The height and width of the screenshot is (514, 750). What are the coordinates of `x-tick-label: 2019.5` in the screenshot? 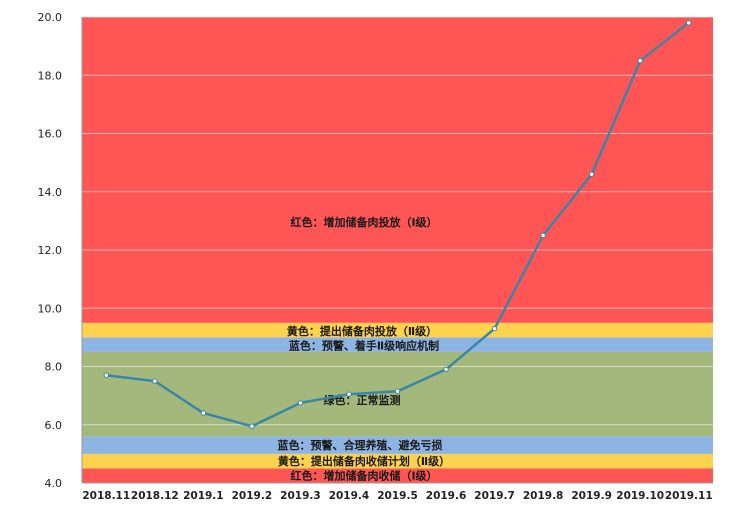 It's located at (397, 496).